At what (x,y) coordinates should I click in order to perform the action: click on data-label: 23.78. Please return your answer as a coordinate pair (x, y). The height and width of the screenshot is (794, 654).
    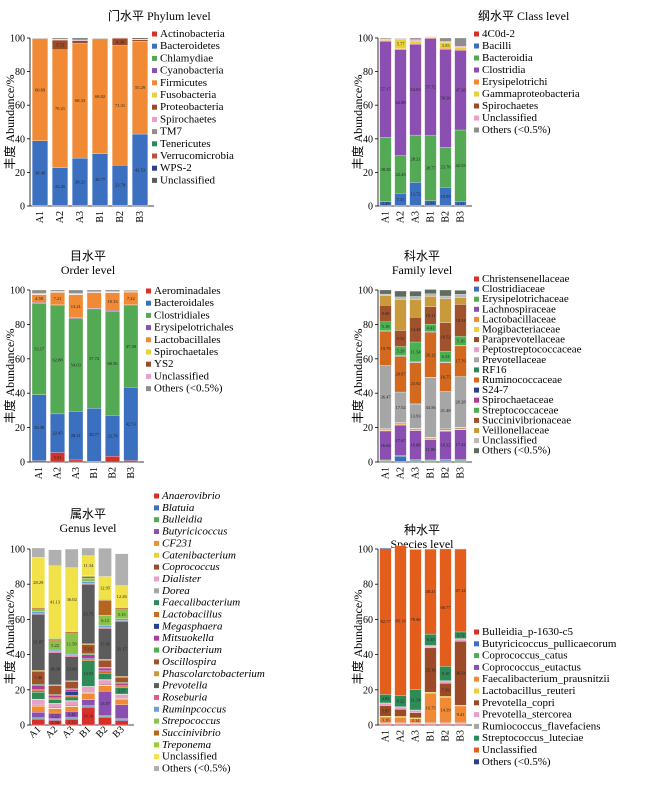
    Looking at the image, I should click on (112, 435).